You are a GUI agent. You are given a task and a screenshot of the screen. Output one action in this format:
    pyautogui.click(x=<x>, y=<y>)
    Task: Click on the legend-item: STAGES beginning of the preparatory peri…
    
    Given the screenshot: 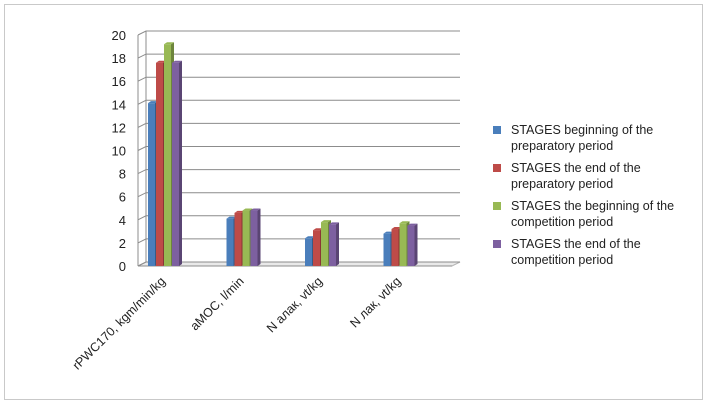 What is the action you would take?
    pyautogui.click(x=596, y=138)
    